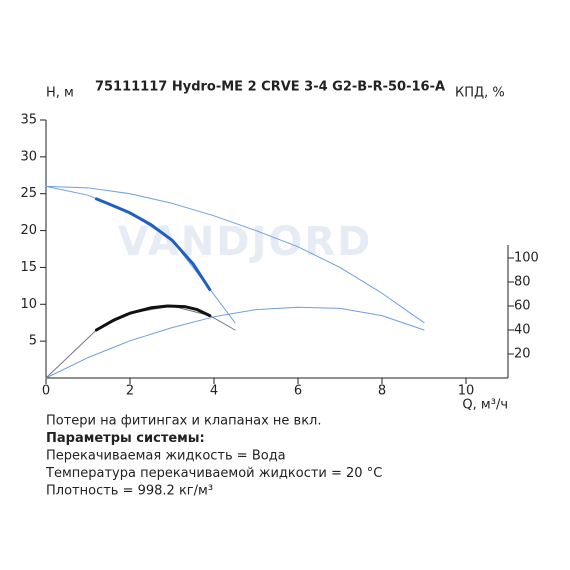  What do you see at coordinates (480, 93) in the screenshot?
I see `y2-axis-label: КПД, %` at bounding box center [480, 93].